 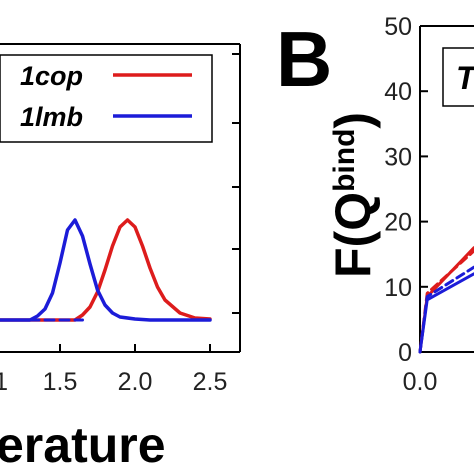 What do you see at coordinates (4, 382) in the screenshot?
I see `panel-a-x-tick-label-partial: 1` at bounding box center [4, 382].